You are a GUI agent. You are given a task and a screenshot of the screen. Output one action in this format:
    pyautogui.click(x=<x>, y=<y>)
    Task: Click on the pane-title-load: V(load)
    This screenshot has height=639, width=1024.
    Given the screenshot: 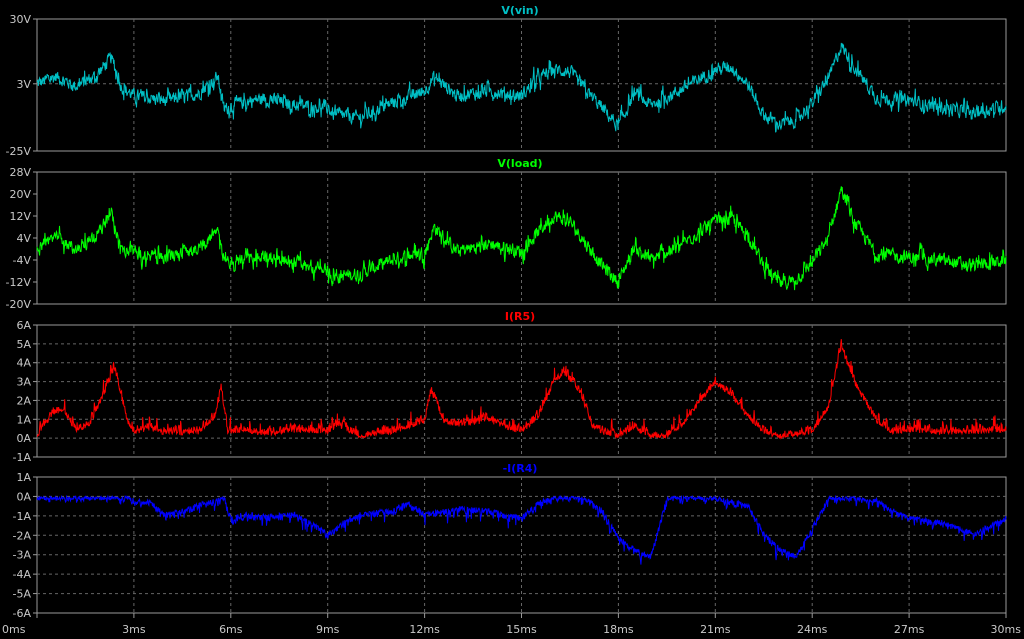 What is the action you would take?
    pyautogui.click(x=519, y=163)
    